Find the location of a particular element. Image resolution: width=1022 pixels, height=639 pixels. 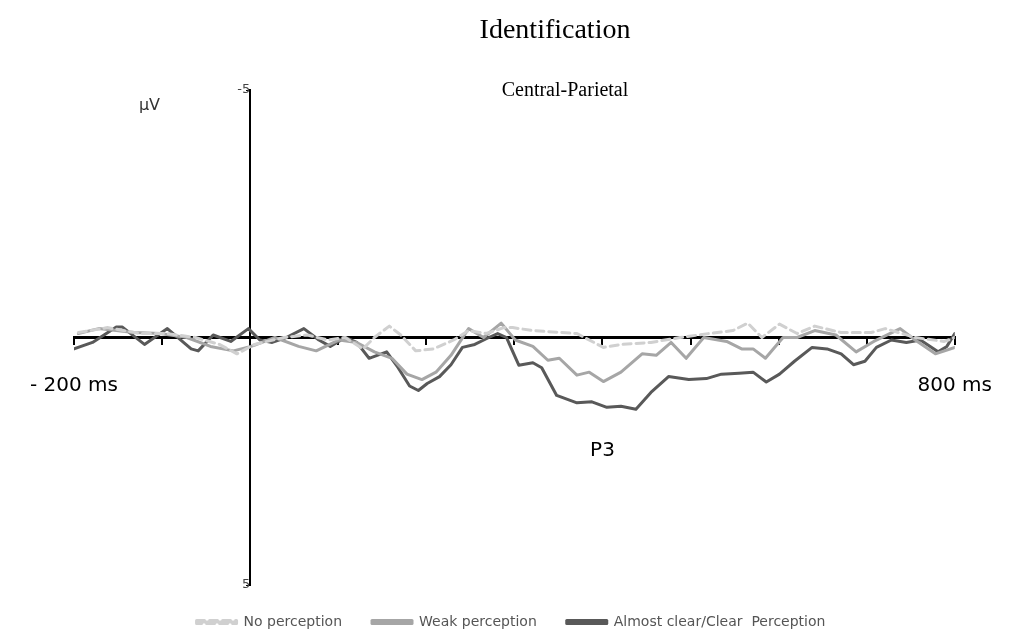

y-tick-label: -5 is located at coordinates (244, 89).